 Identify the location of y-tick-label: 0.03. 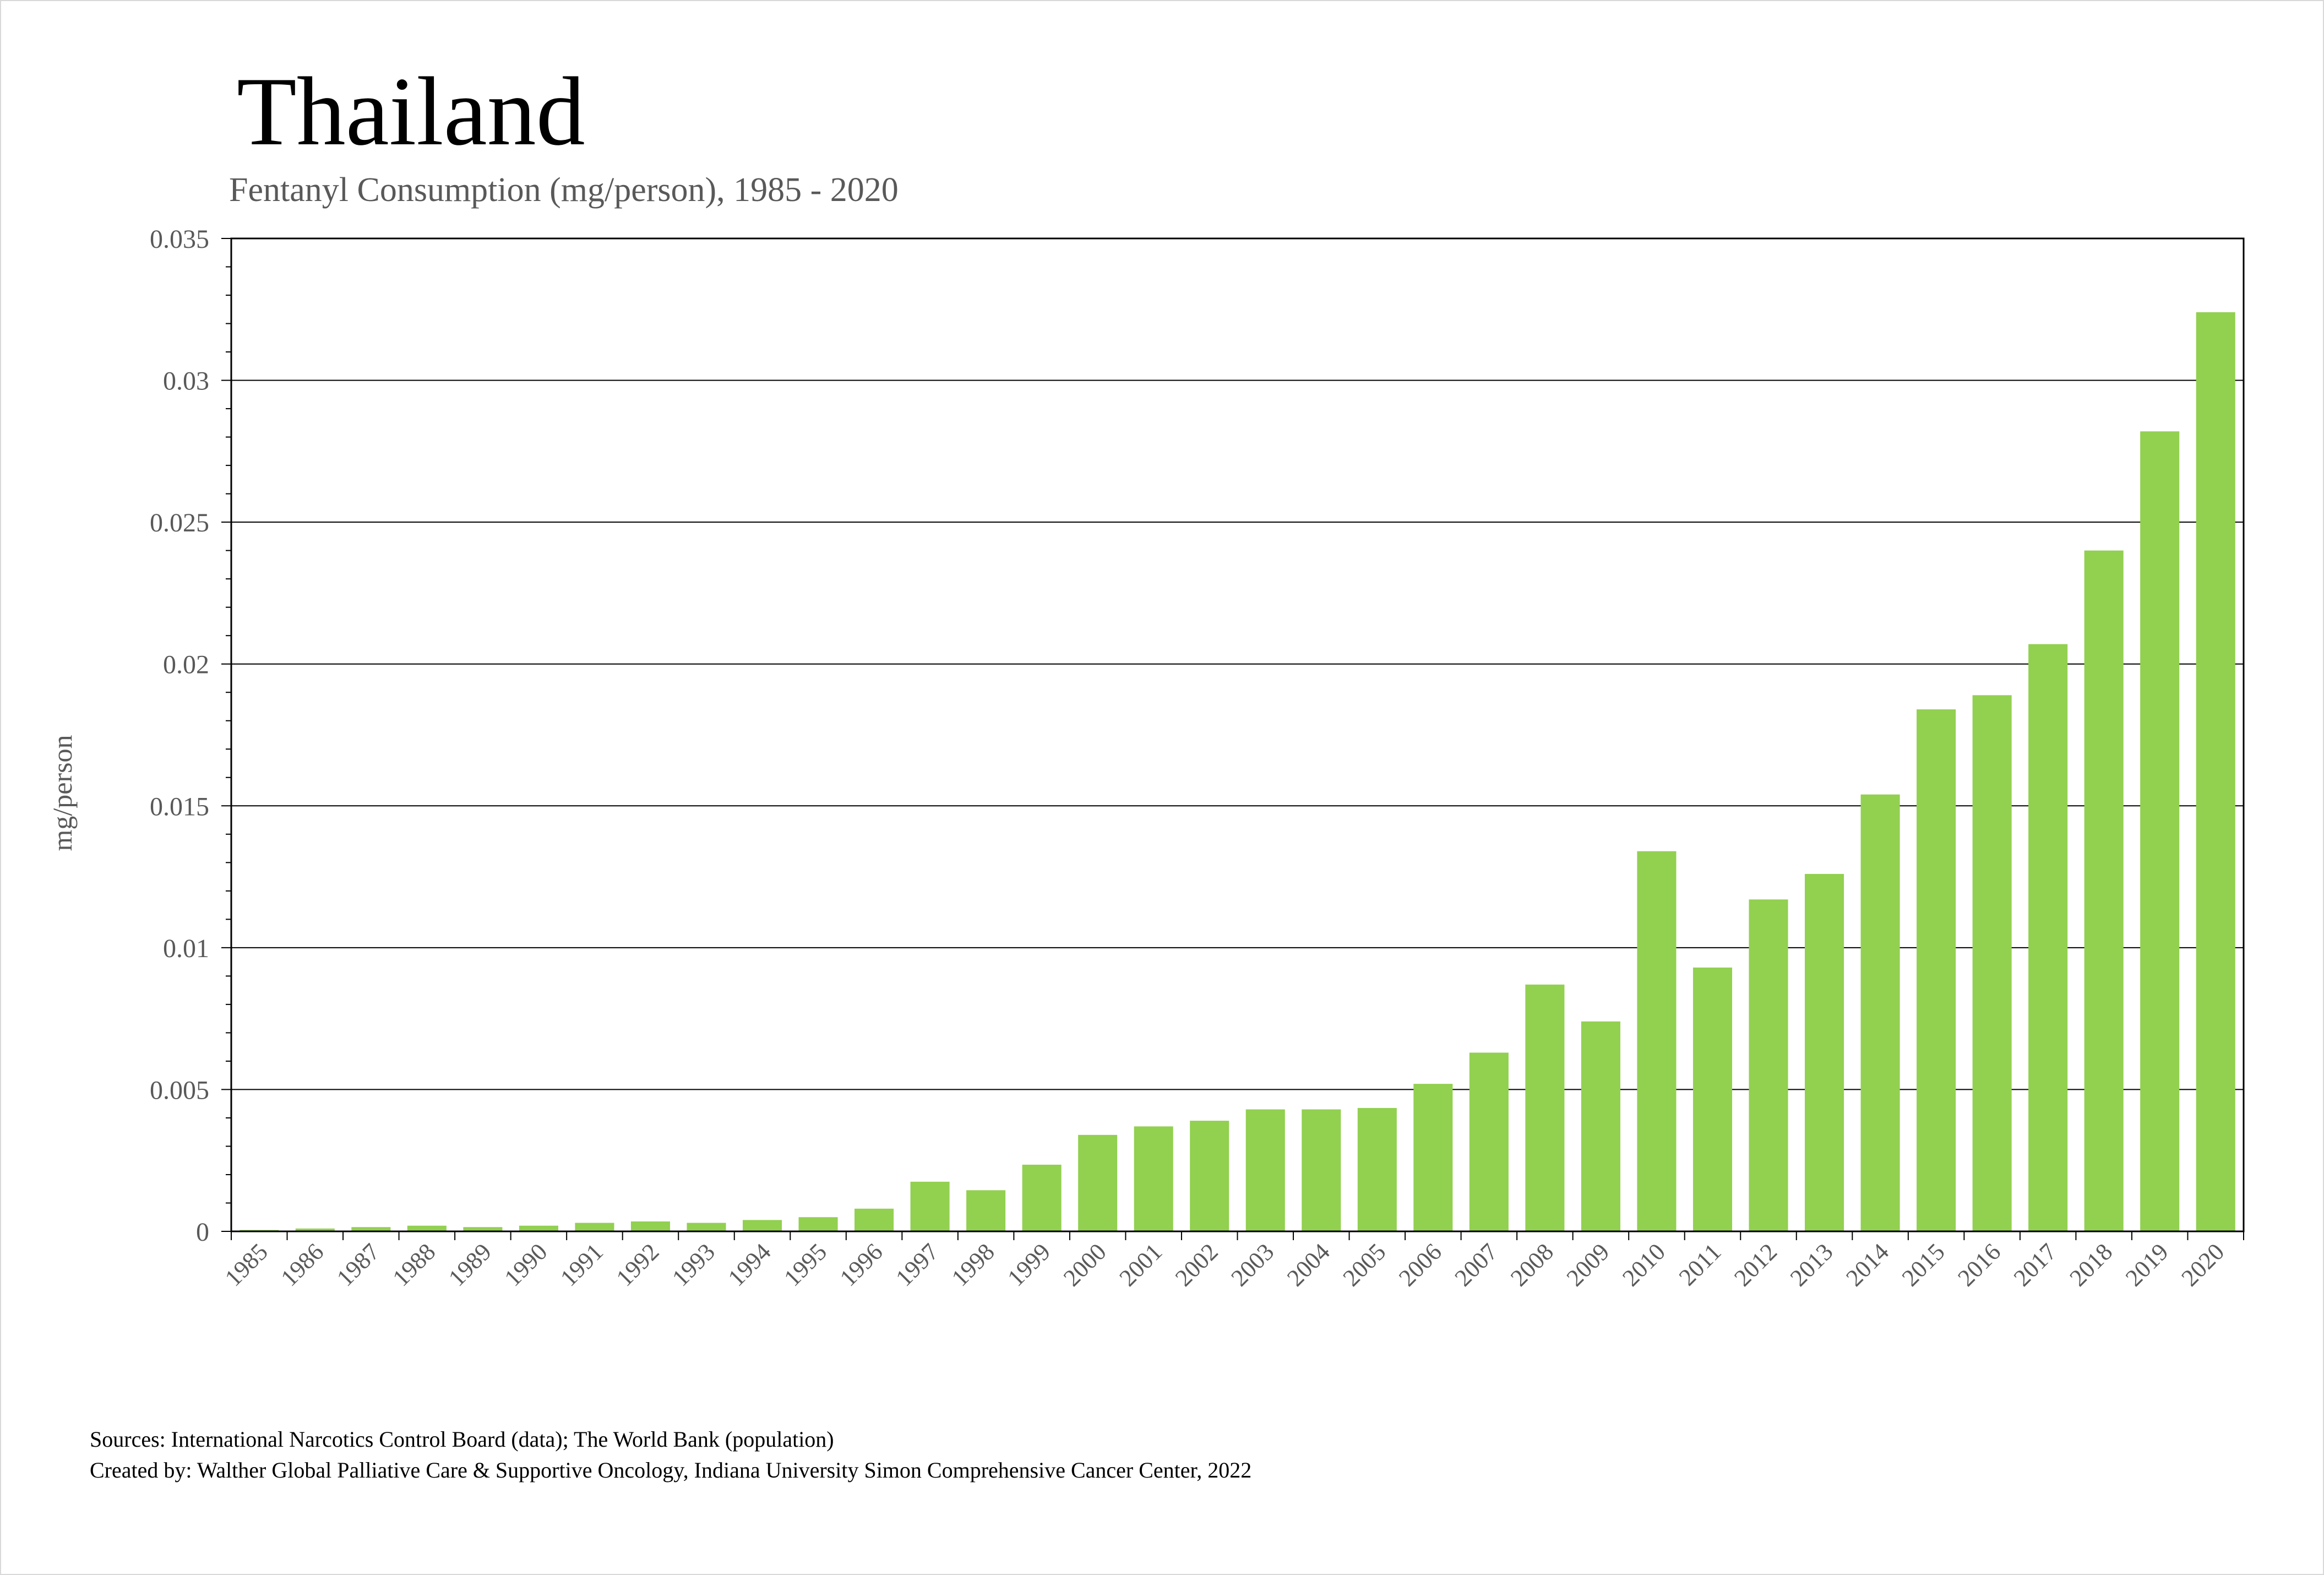
(186, 382).